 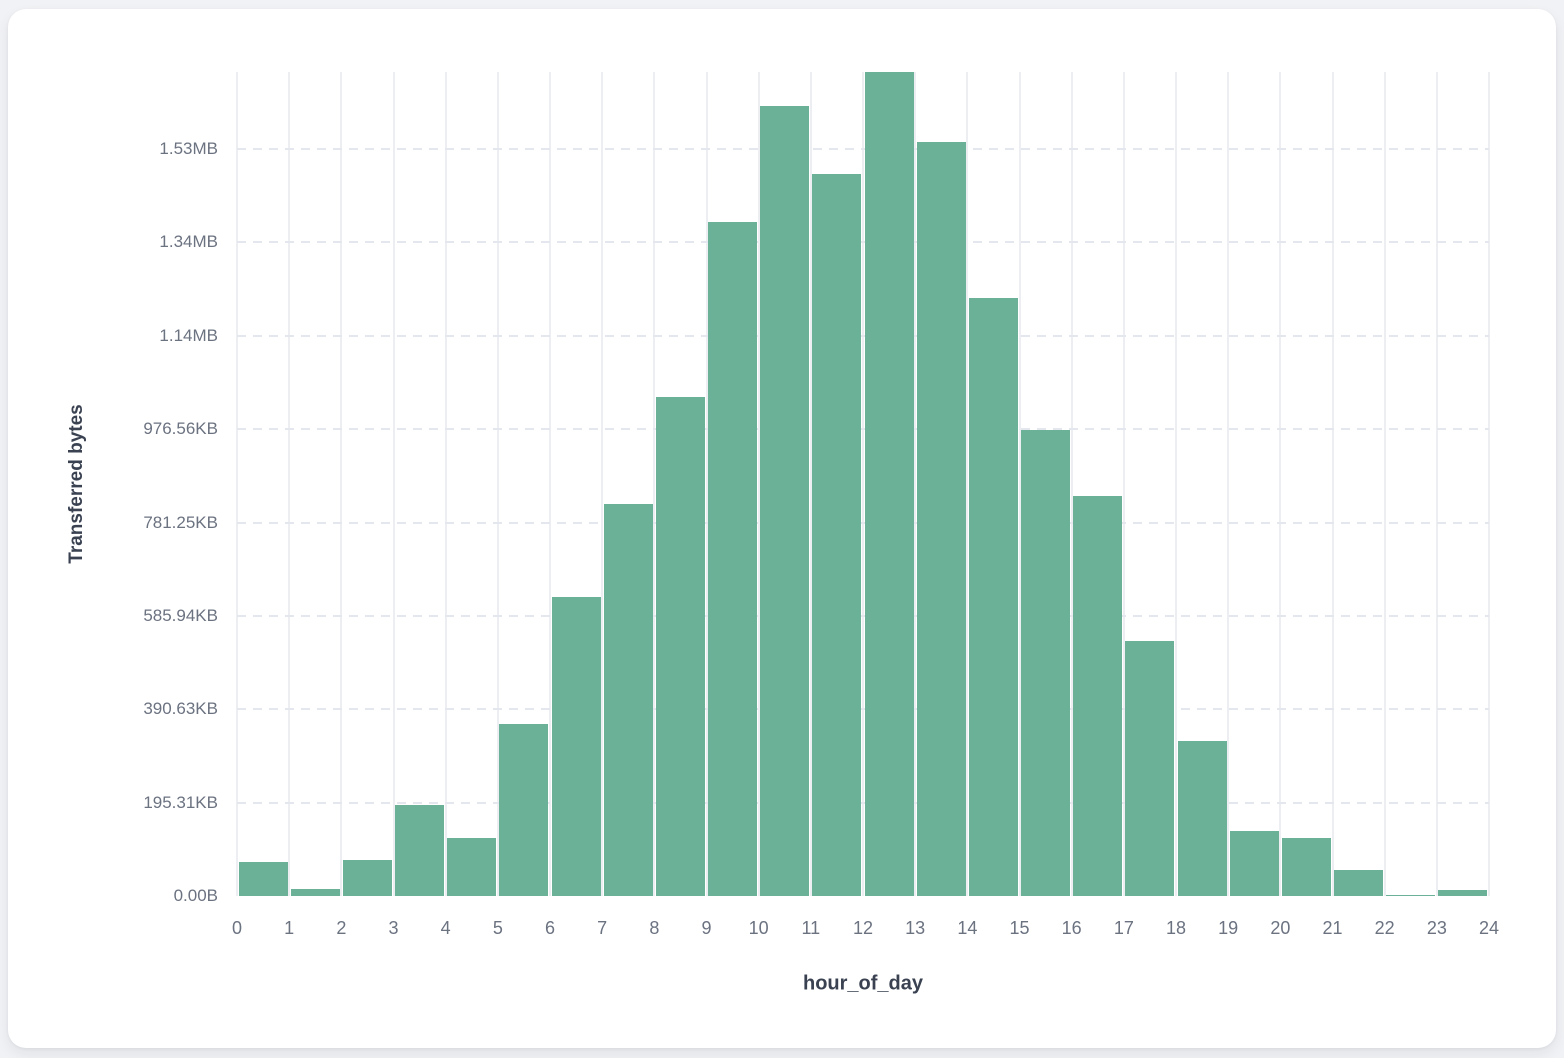 I want to click on y-tick-label: 390.63KB, so click(x=180, y=709).